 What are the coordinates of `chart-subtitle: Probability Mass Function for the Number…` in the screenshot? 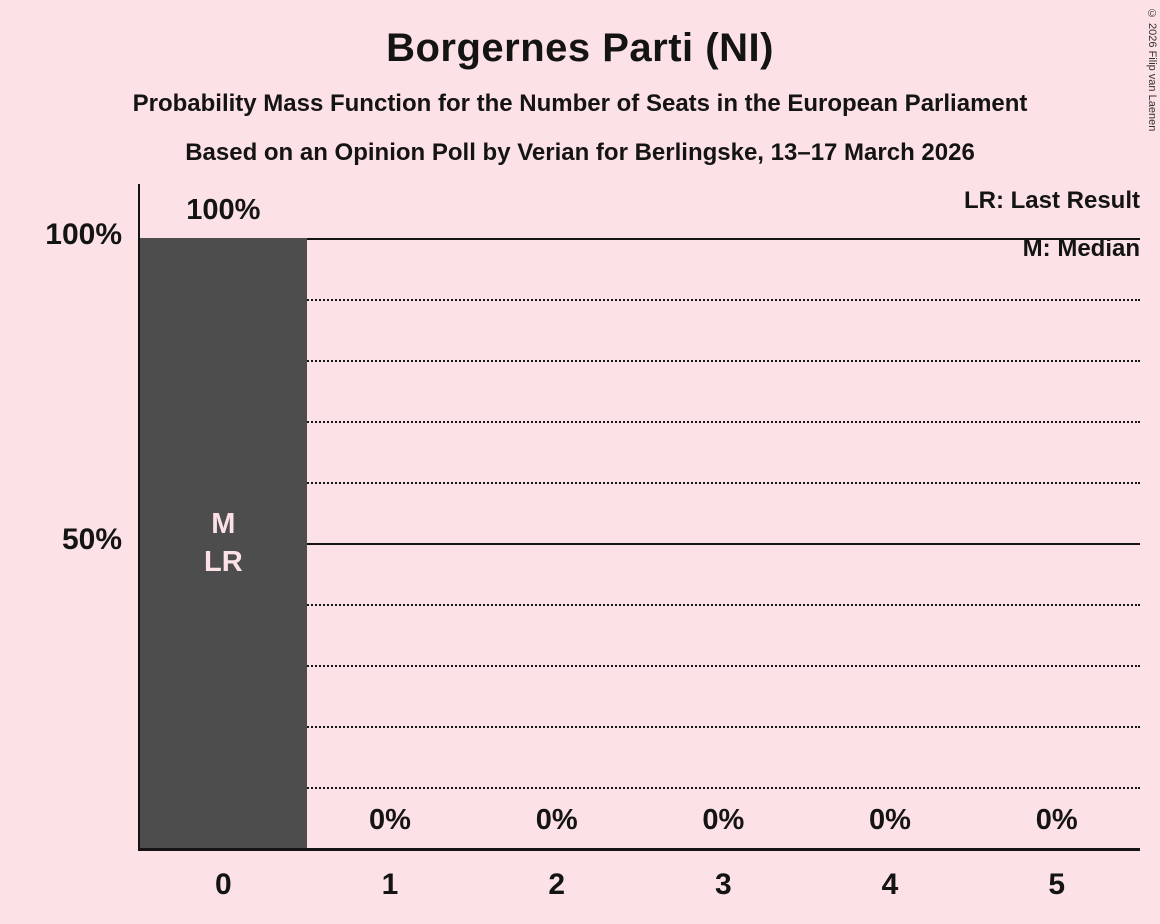 It's located at (580, 103).